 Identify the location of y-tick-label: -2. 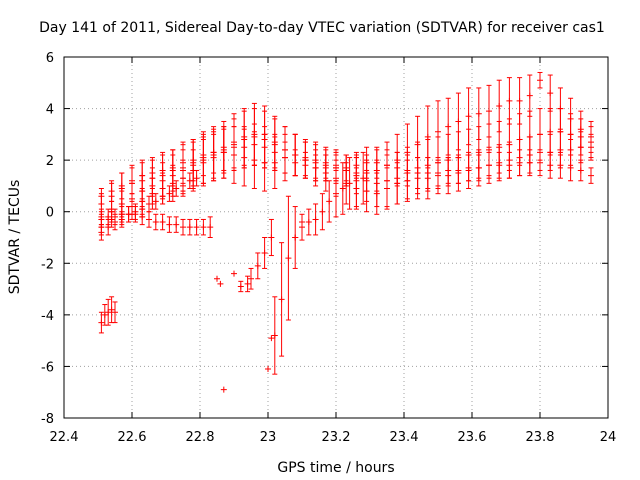
(47, 264).